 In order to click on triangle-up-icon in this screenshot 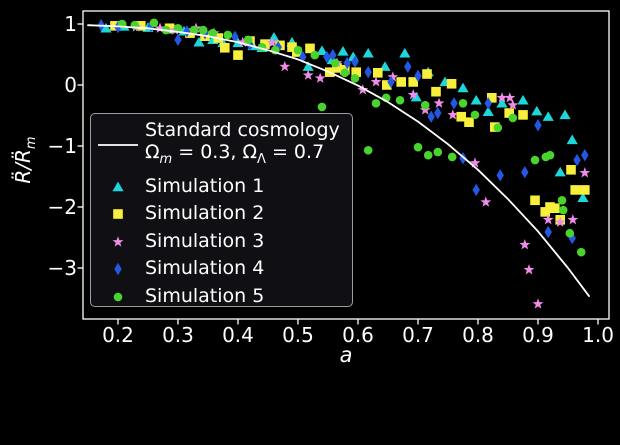, I will do `click(118, 187)`.